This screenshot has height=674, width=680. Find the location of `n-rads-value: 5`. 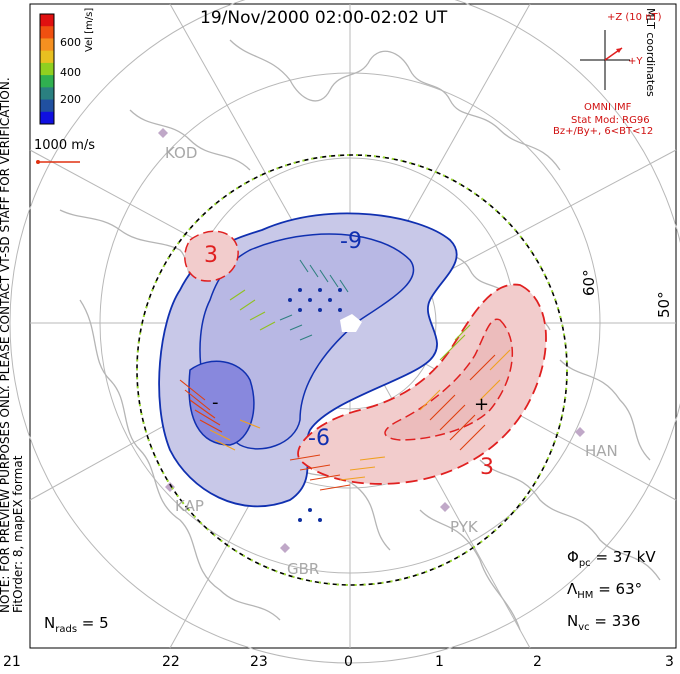

n-rads-value: 5 is located at coordinates (104, 623).